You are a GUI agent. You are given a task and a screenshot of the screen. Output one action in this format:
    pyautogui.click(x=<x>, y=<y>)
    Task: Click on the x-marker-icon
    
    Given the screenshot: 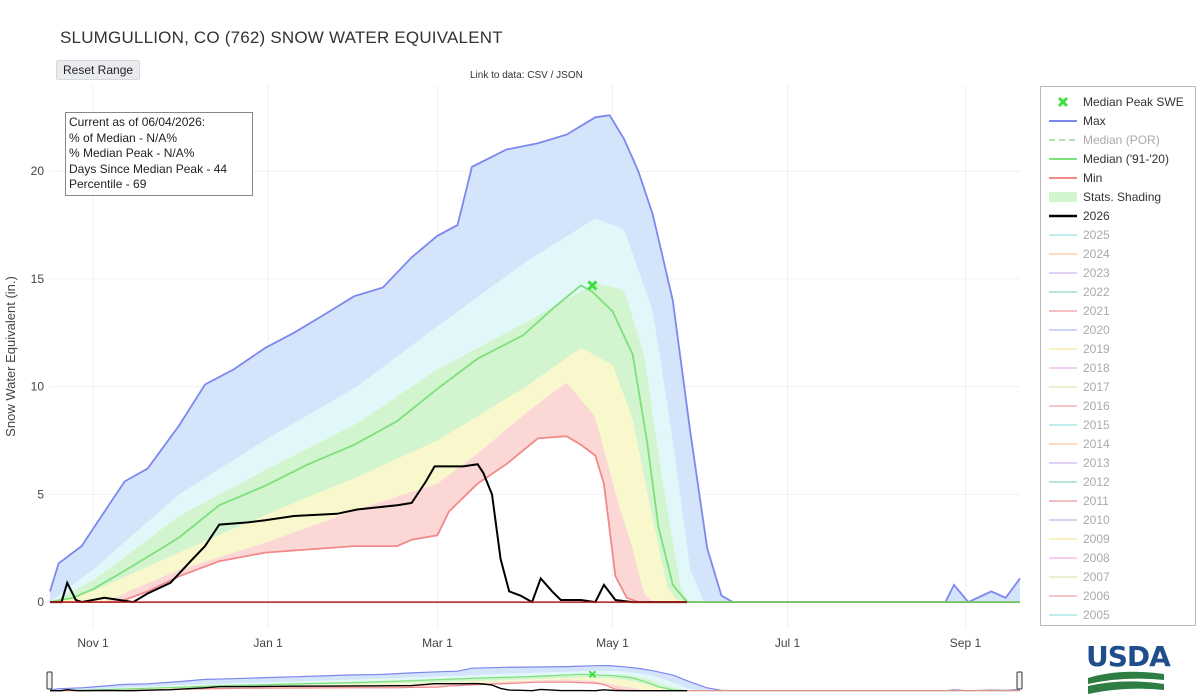 What is the action you would take?
    pyautogui.click(x=1063, y=102)
    